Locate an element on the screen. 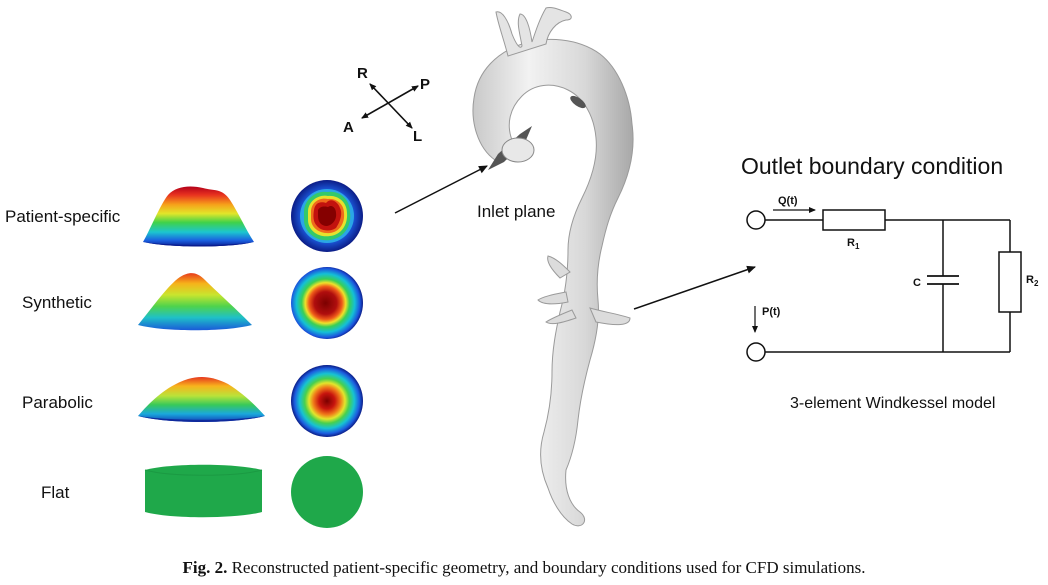 The image size is (1048, 585). windkessel-circuit: Q(t) P(t) R1 C R2 is located at coordinates (892, 278).